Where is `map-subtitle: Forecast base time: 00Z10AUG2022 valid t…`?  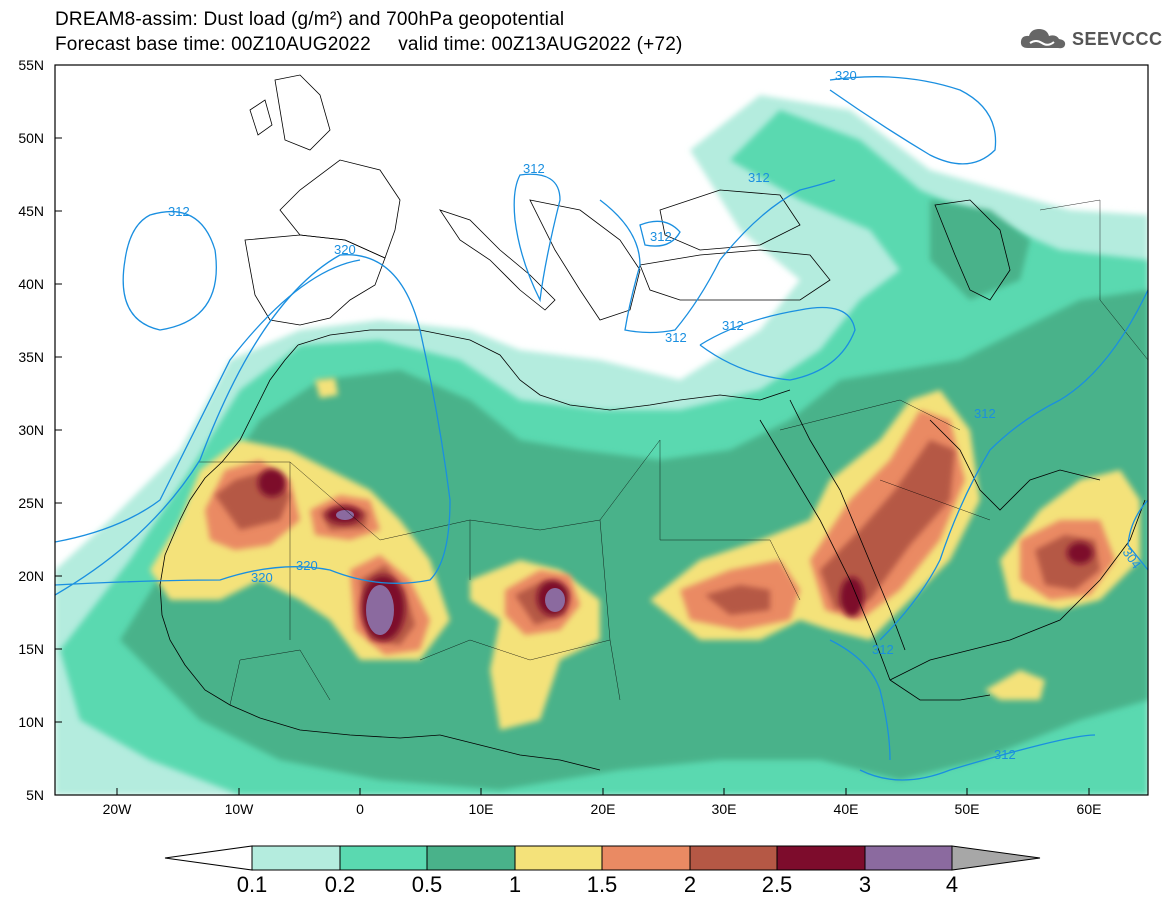
map-subtitle: Forecast base time: 00Z10AUG2022 valid t… is located at coordinates (369, 44).